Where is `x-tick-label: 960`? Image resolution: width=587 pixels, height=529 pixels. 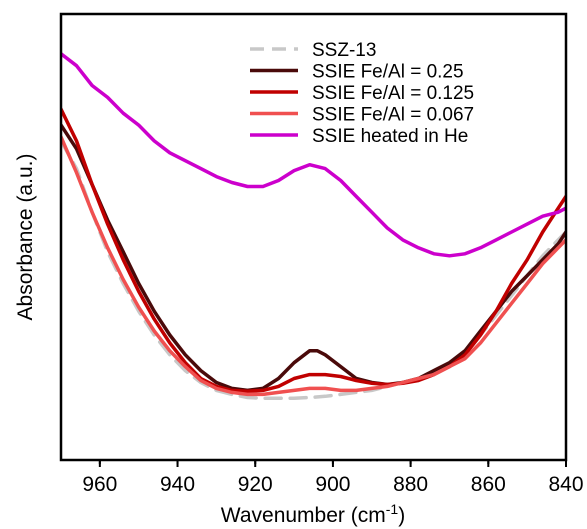 x-tick-label: 960 is located at coordinates (99, 484).